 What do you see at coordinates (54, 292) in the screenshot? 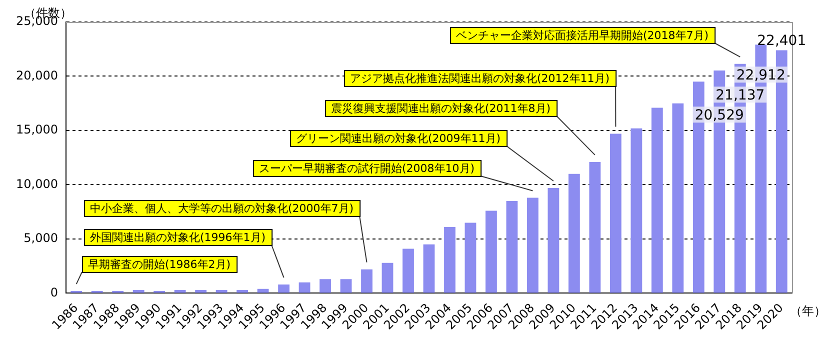
I see `y-tick-label: 0` at bounding box center [54, 292].